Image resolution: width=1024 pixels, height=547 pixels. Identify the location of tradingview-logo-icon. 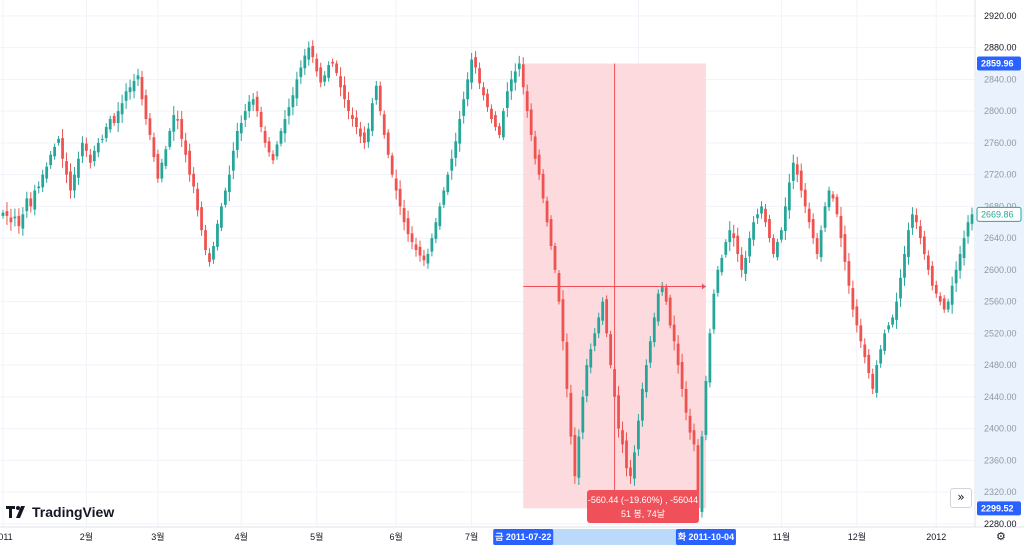
(15, 512).